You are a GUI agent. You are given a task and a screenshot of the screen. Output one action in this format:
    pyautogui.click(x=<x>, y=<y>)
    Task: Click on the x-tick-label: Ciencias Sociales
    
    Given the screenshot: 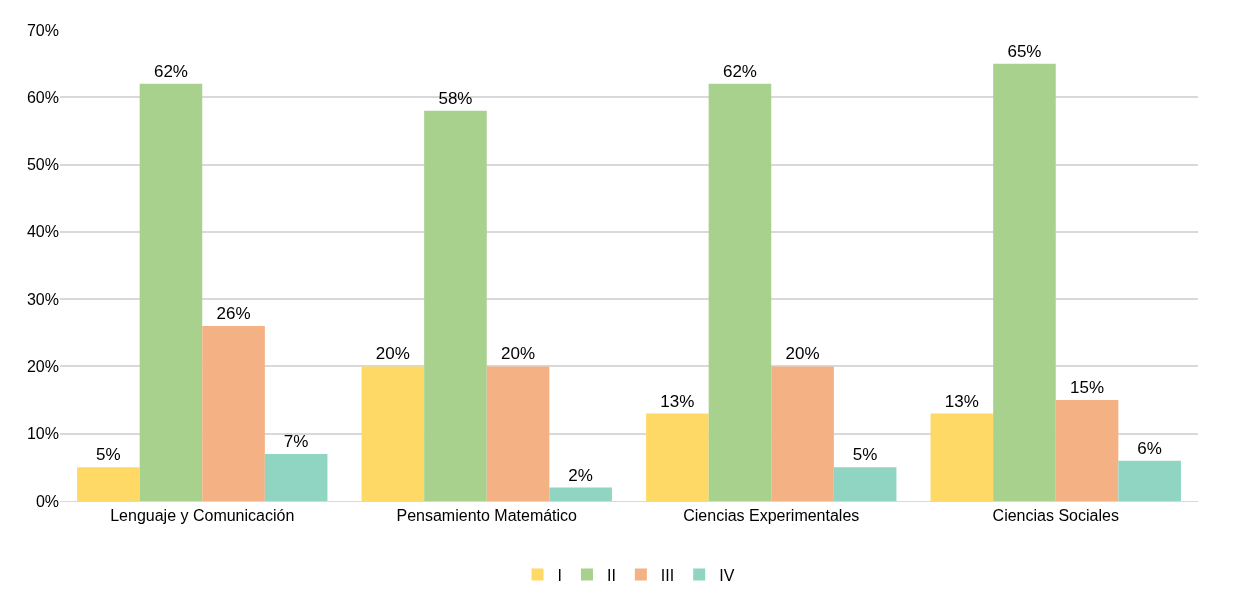 What is the action you would take?
    pyautogui.click(x=1055, y=516)
    